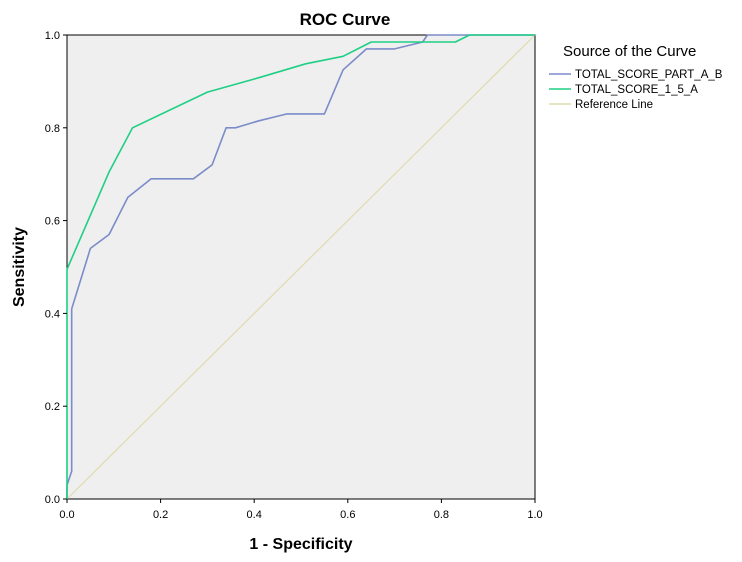 The image size is (742, 562). I want to click on legend-title: Source of the Curve, so click(629, 51).